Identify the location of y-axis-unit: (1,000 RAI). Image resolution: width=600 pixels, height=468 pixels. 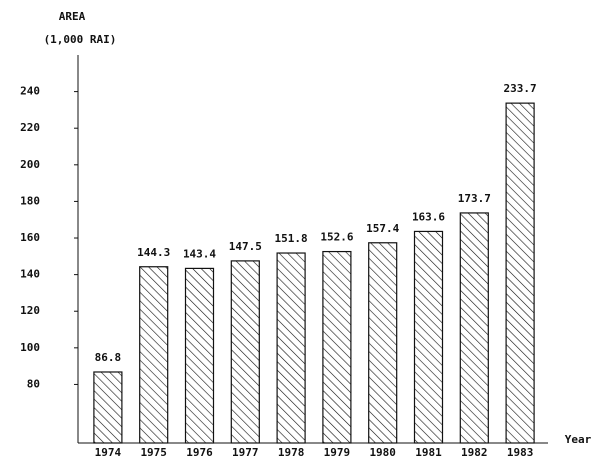
(80, 39).